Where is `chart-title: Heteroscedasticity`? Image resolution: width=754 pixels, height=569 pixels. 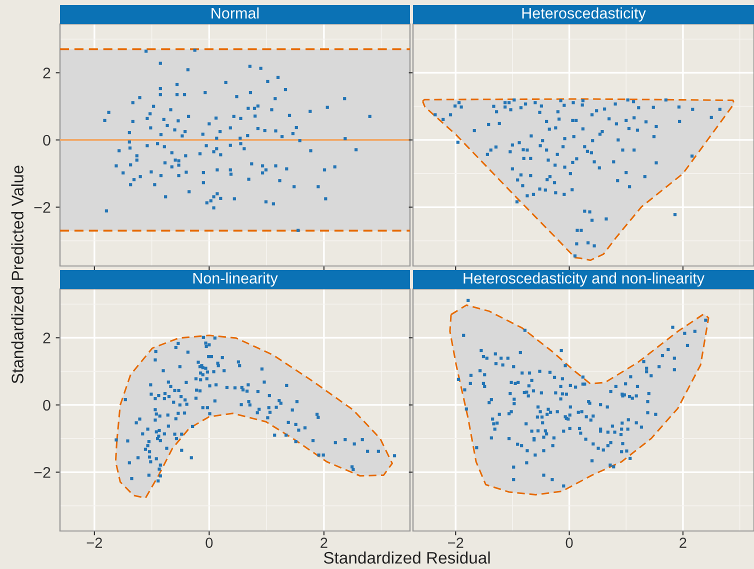 chart-title: Heteroscedasticity is located at coordinates (584, 14).